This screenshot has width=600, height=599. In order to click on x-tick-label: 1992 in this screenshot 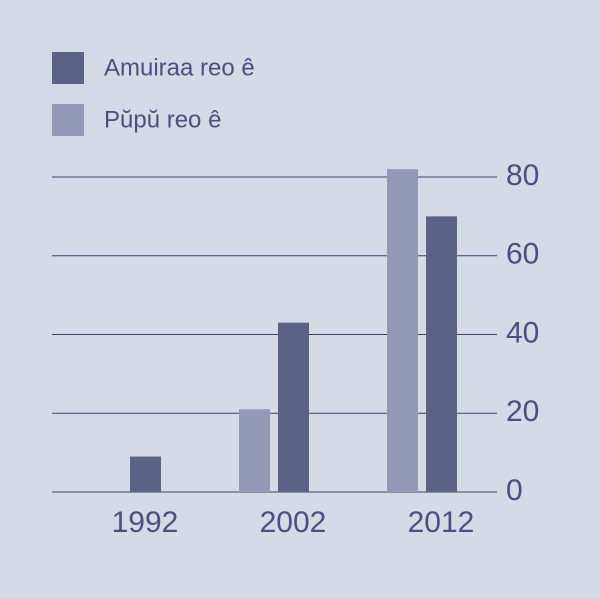, I will do `click(145, 522)`.